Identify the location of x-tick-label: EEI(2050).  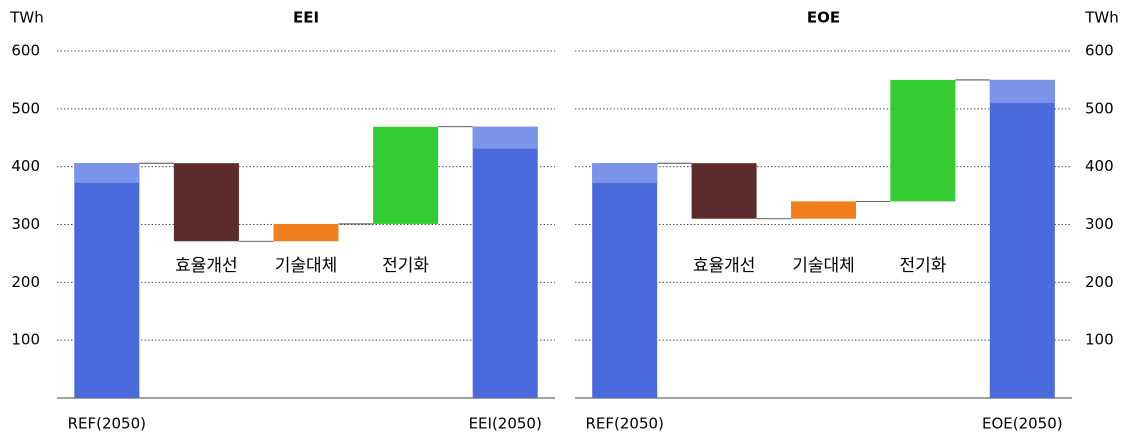
(505, 424).